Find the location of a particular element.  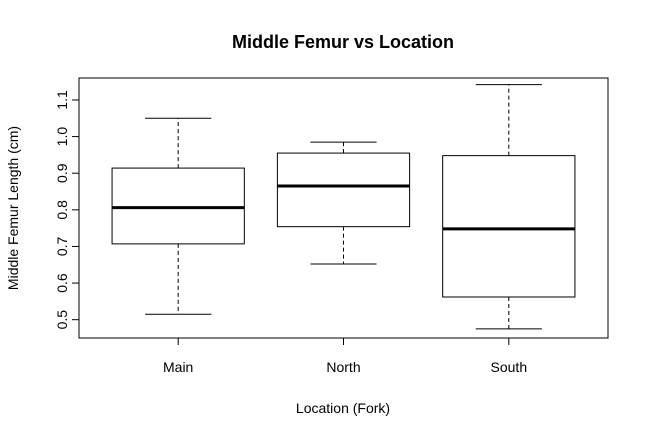

y-tick-label: 0.9 is located at coordinates (62, 173).